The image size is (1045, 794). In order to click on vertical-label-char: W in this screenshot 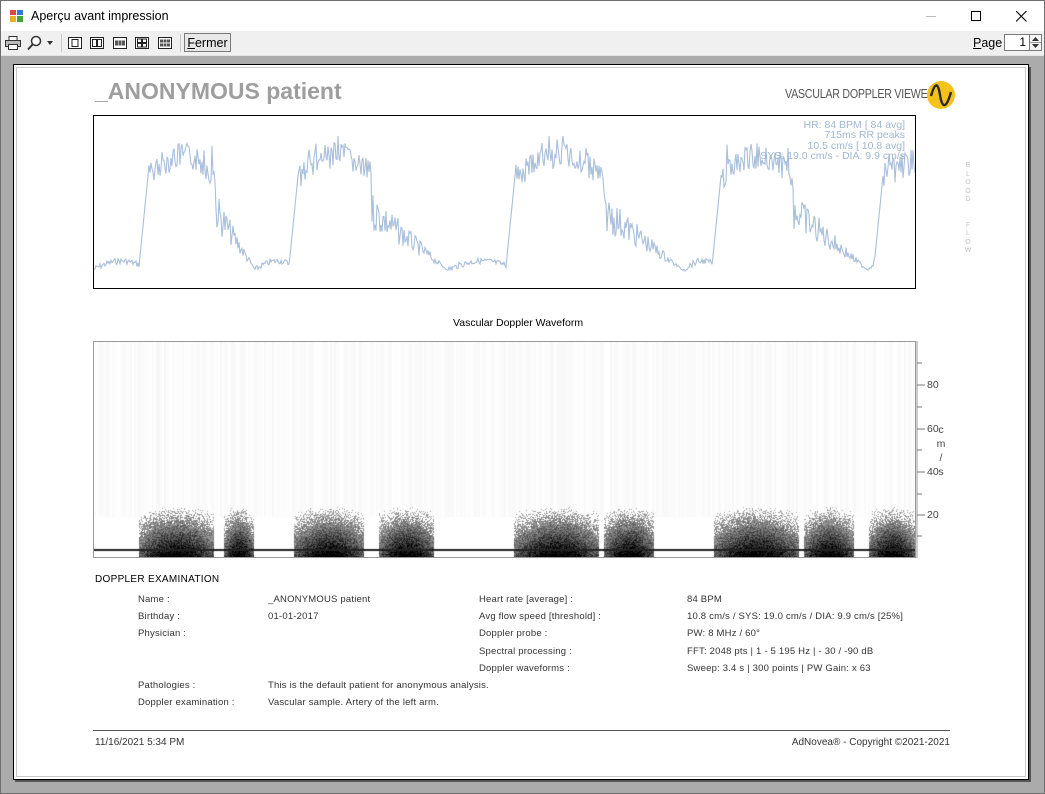, I will do `click(968, 250)`.